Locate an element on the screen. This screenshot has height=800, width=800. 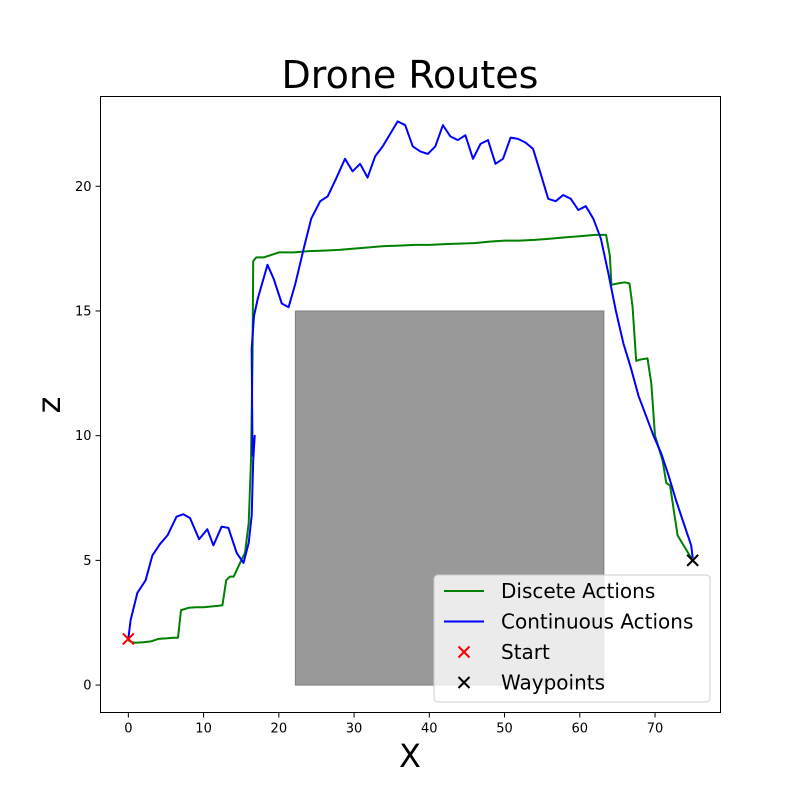
legend-item-discrete: Discete Actions is located at coordinates (549, 591).